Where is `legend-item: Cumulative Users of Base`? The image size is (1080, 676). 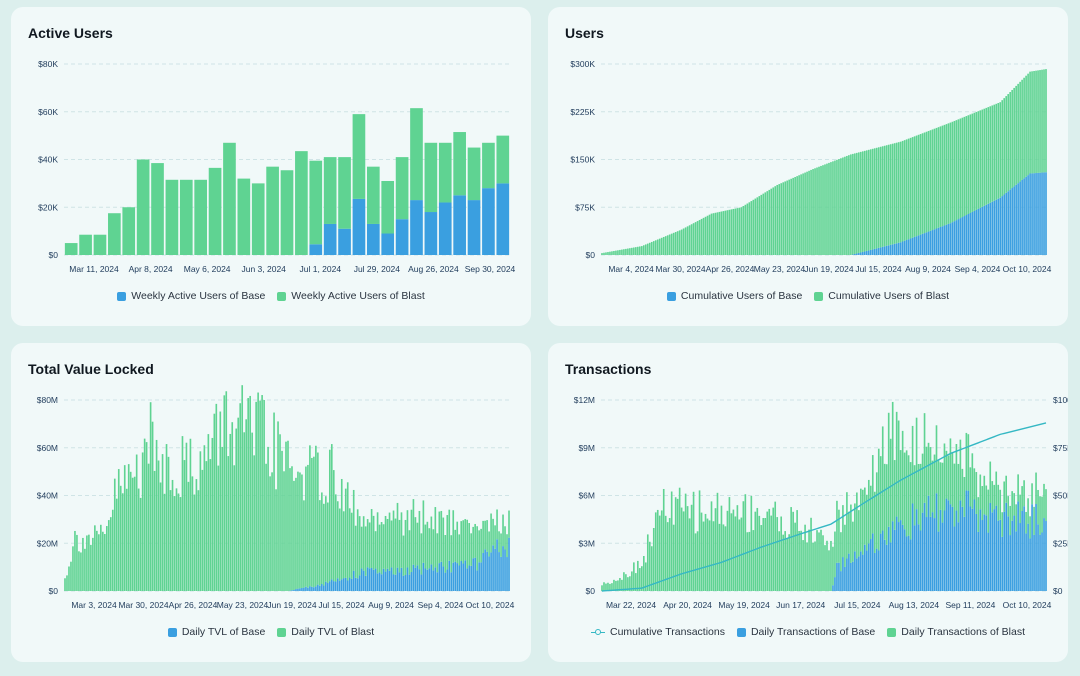 legend-item: Cumulative Users of Base is located at coordinates (734, 296).